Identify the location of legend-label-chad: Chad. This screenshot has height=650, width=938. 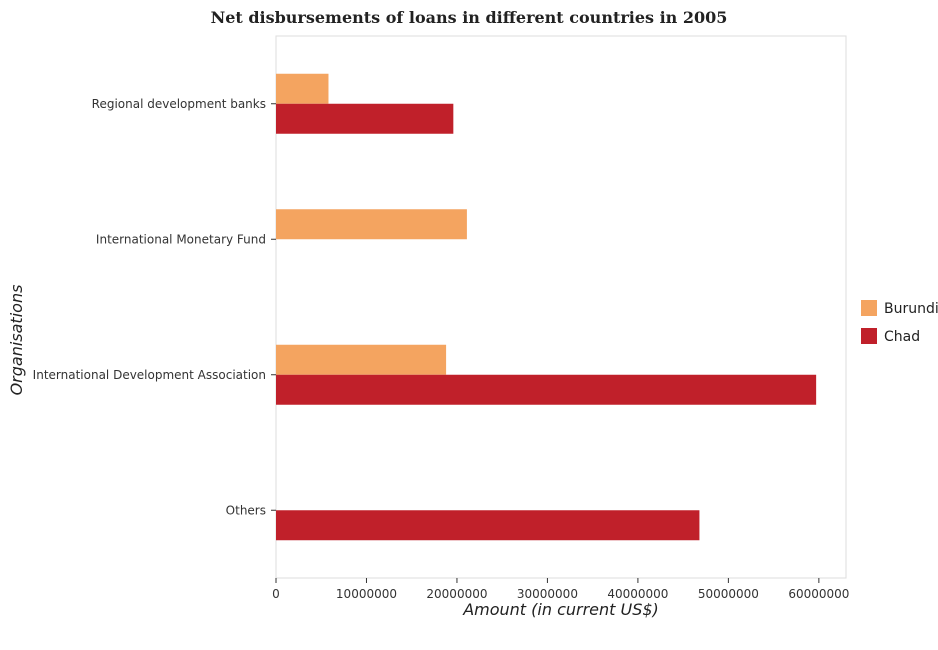
(902, 337).